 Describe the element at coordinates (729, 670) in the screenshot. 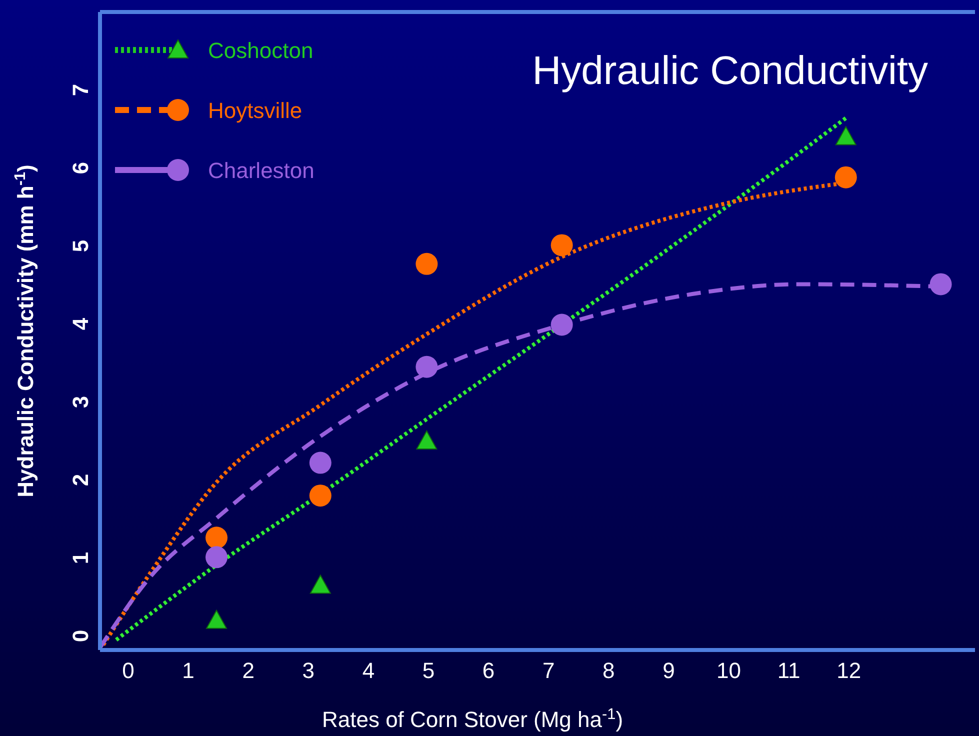

I see `x-tick-label: 10` at that location.